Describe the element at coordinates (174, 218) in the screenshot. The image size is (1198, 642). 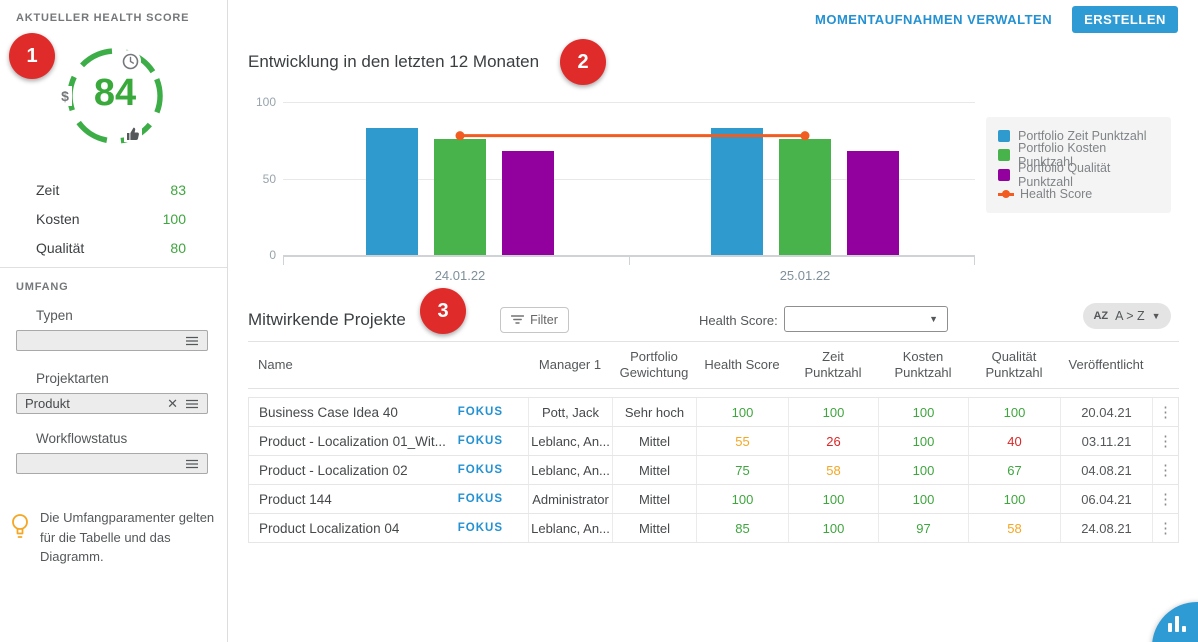
I see `metric-value: 100` at that location.